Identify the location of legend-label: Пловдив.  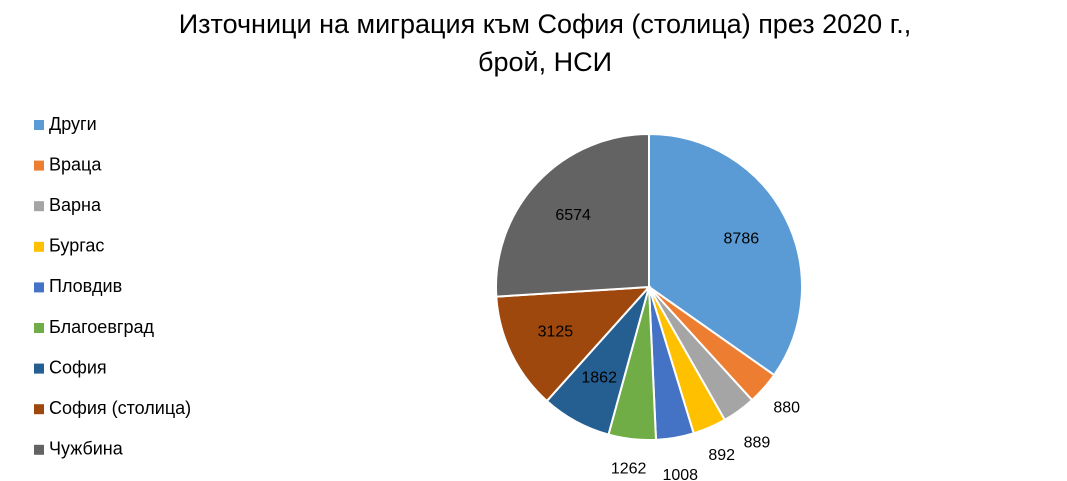
(85, 286).